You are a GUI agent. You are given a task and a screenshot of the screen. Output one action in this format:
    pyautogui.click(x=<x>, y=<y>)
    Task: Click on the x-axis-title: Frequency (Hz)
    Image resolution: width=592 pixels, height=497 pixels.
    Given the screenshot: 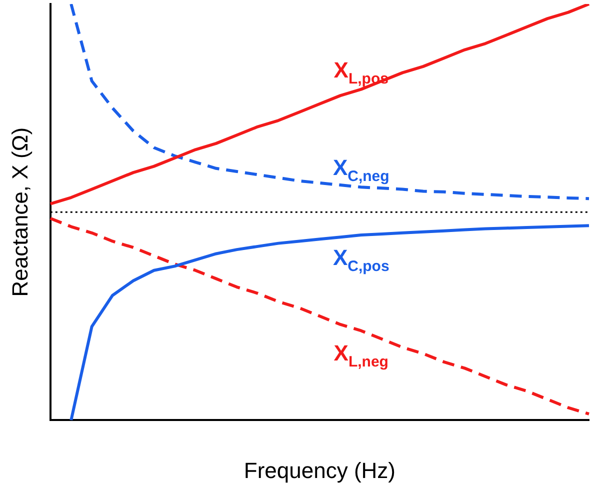 What is the action you would take?
    pyautogui.click(x=320, y=470)
    